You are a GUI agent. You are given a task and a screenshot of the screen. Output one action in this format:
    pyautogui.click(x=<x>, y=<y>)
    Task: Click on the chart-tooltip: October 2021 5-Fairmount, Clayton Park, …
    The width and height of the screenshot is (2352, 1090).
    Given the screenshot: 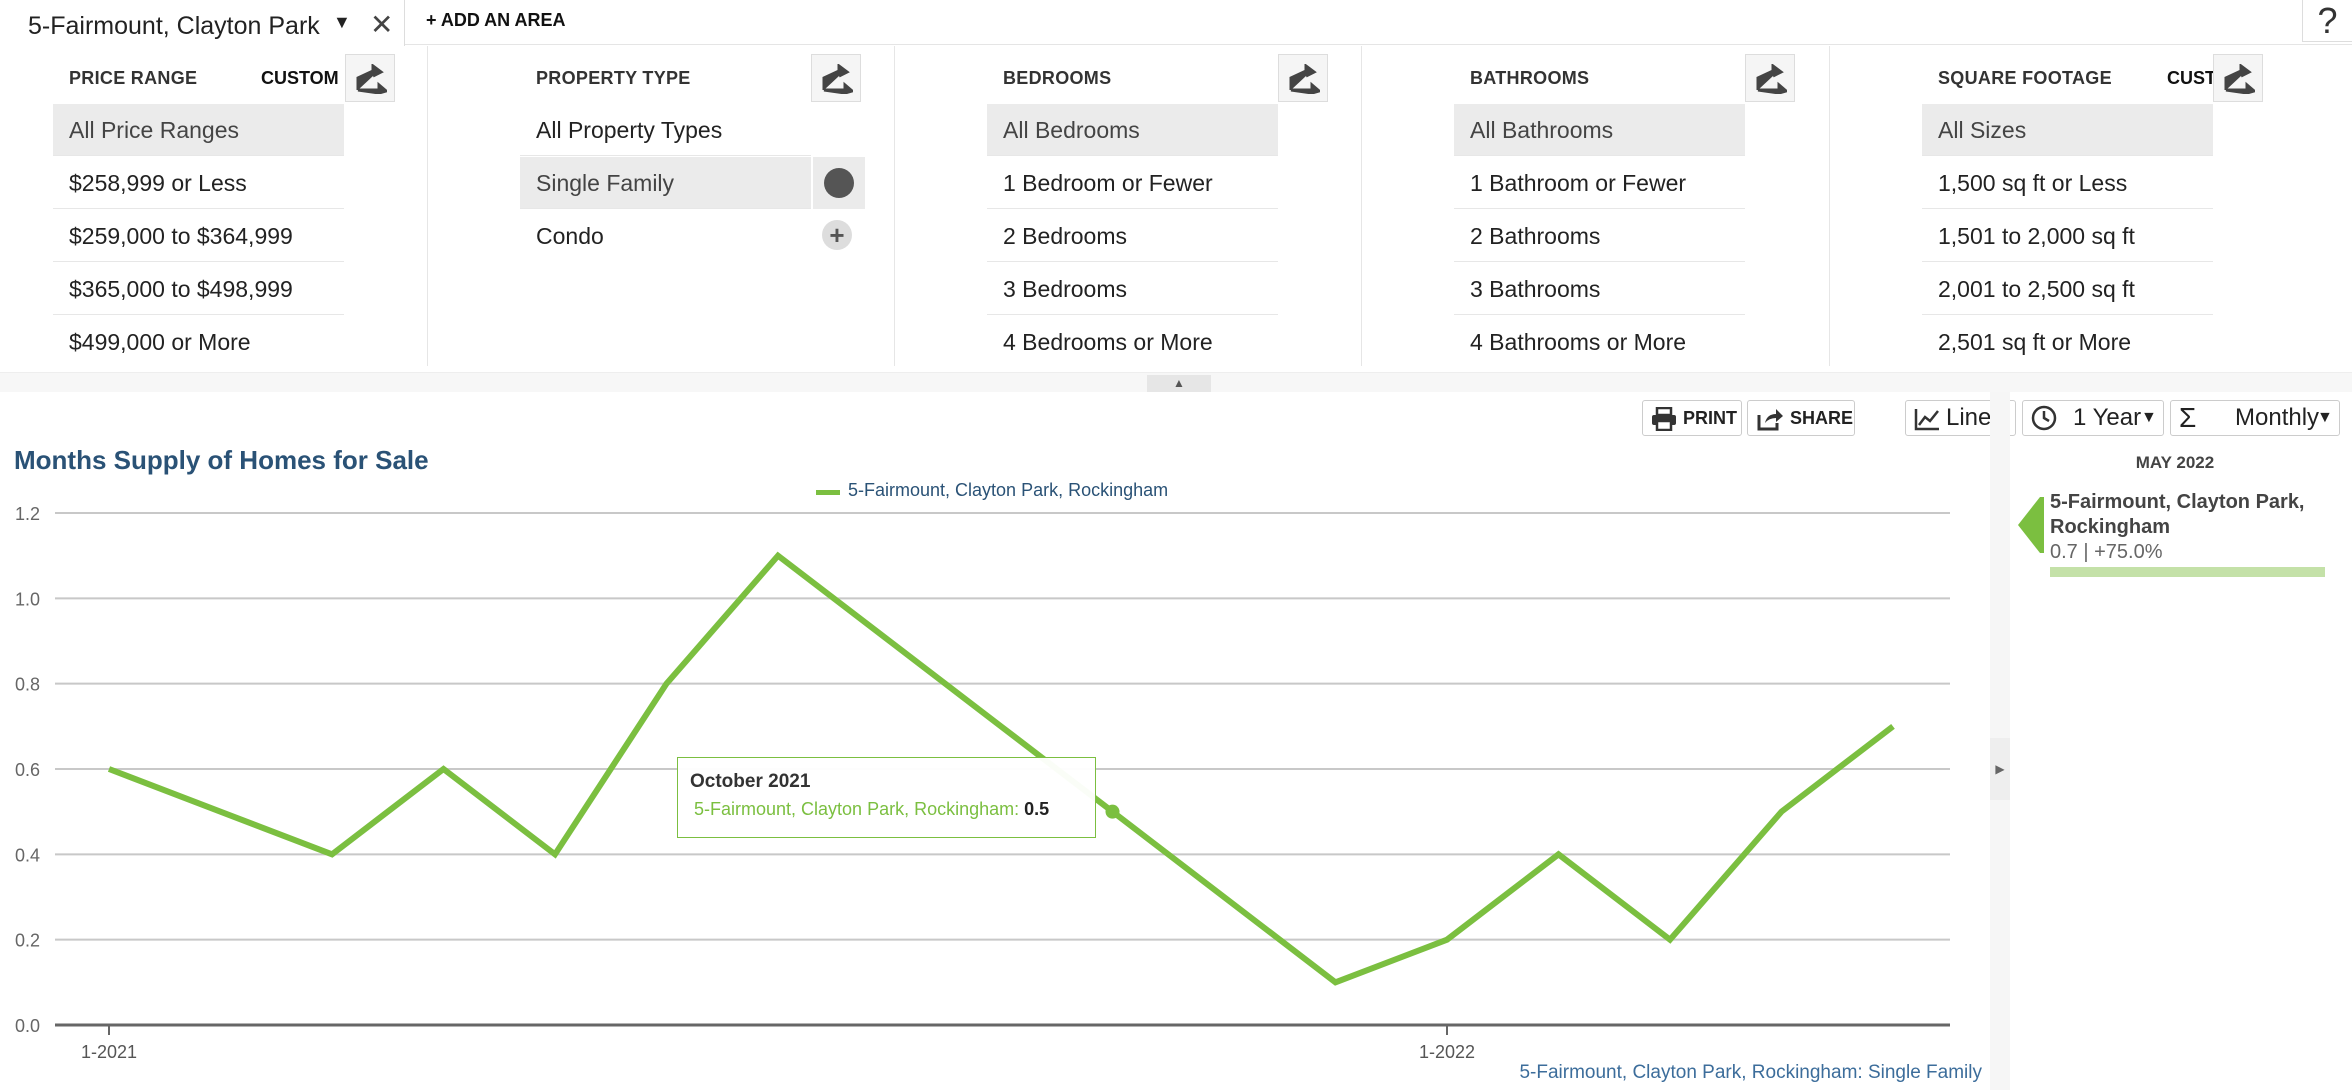 What is the action you would take?
    pyautogui.click(x=886, y=797)
    